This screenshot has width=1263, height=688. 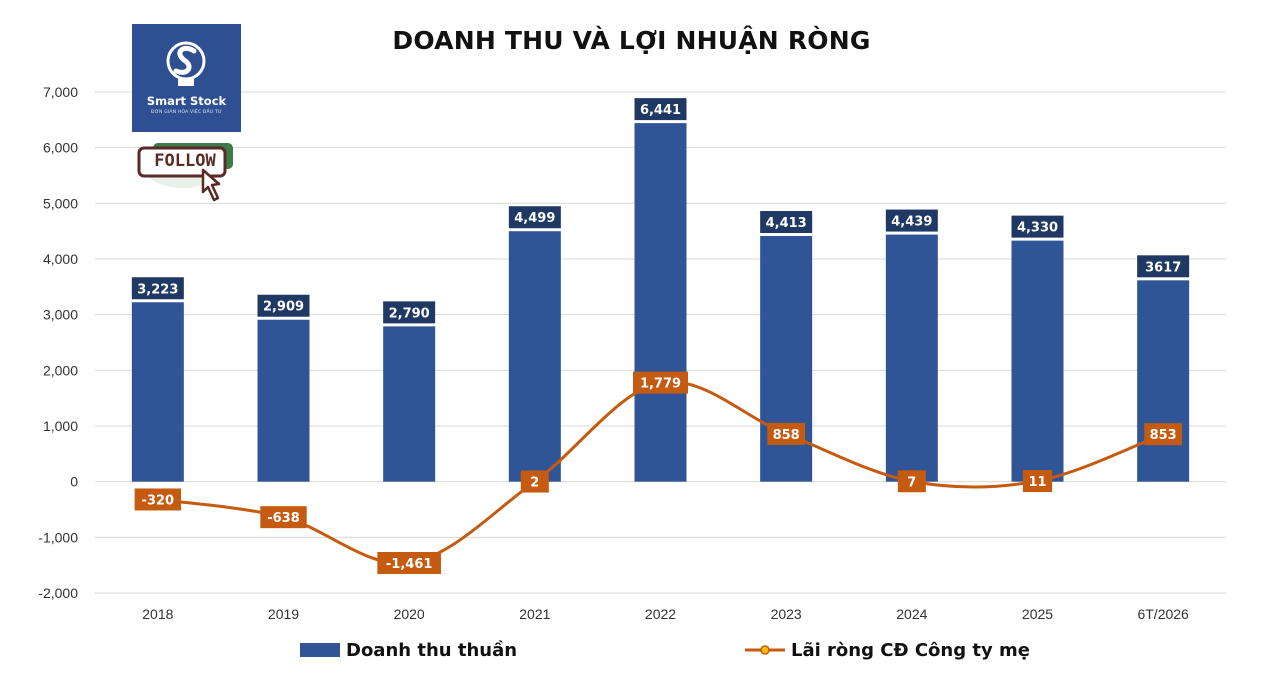 What do you see at coordinates (185, 161) in the screenshot?
I see `follow-label: FOLLOW` at bounding box center [185, 161].